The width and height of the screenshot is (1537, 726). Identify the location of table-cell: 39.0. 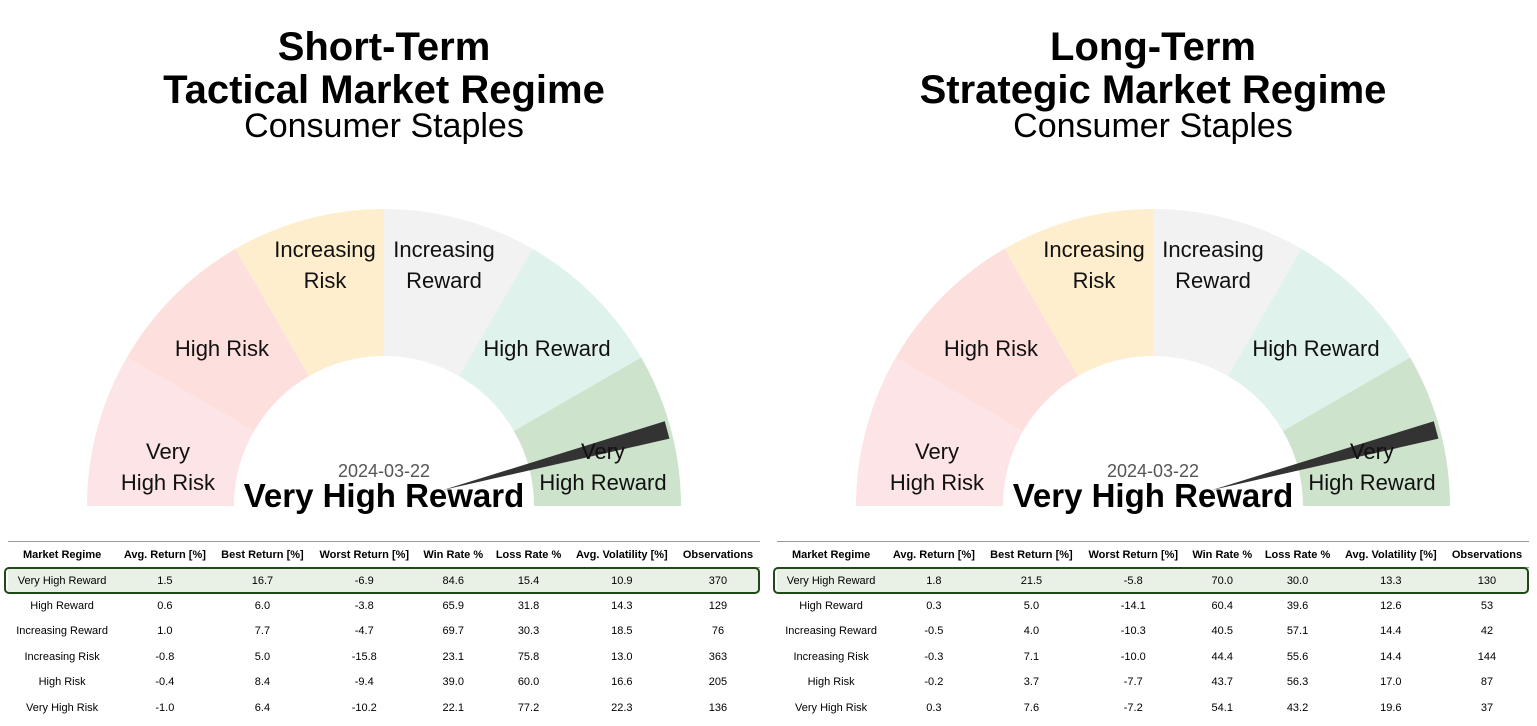
(453, 682).